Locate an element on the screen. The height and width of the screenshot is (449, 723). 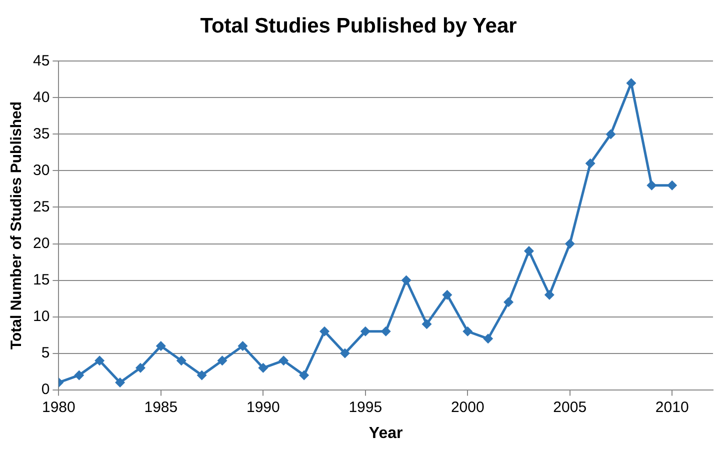
y-tick-label: 5 is located at coordinates (45, 353).